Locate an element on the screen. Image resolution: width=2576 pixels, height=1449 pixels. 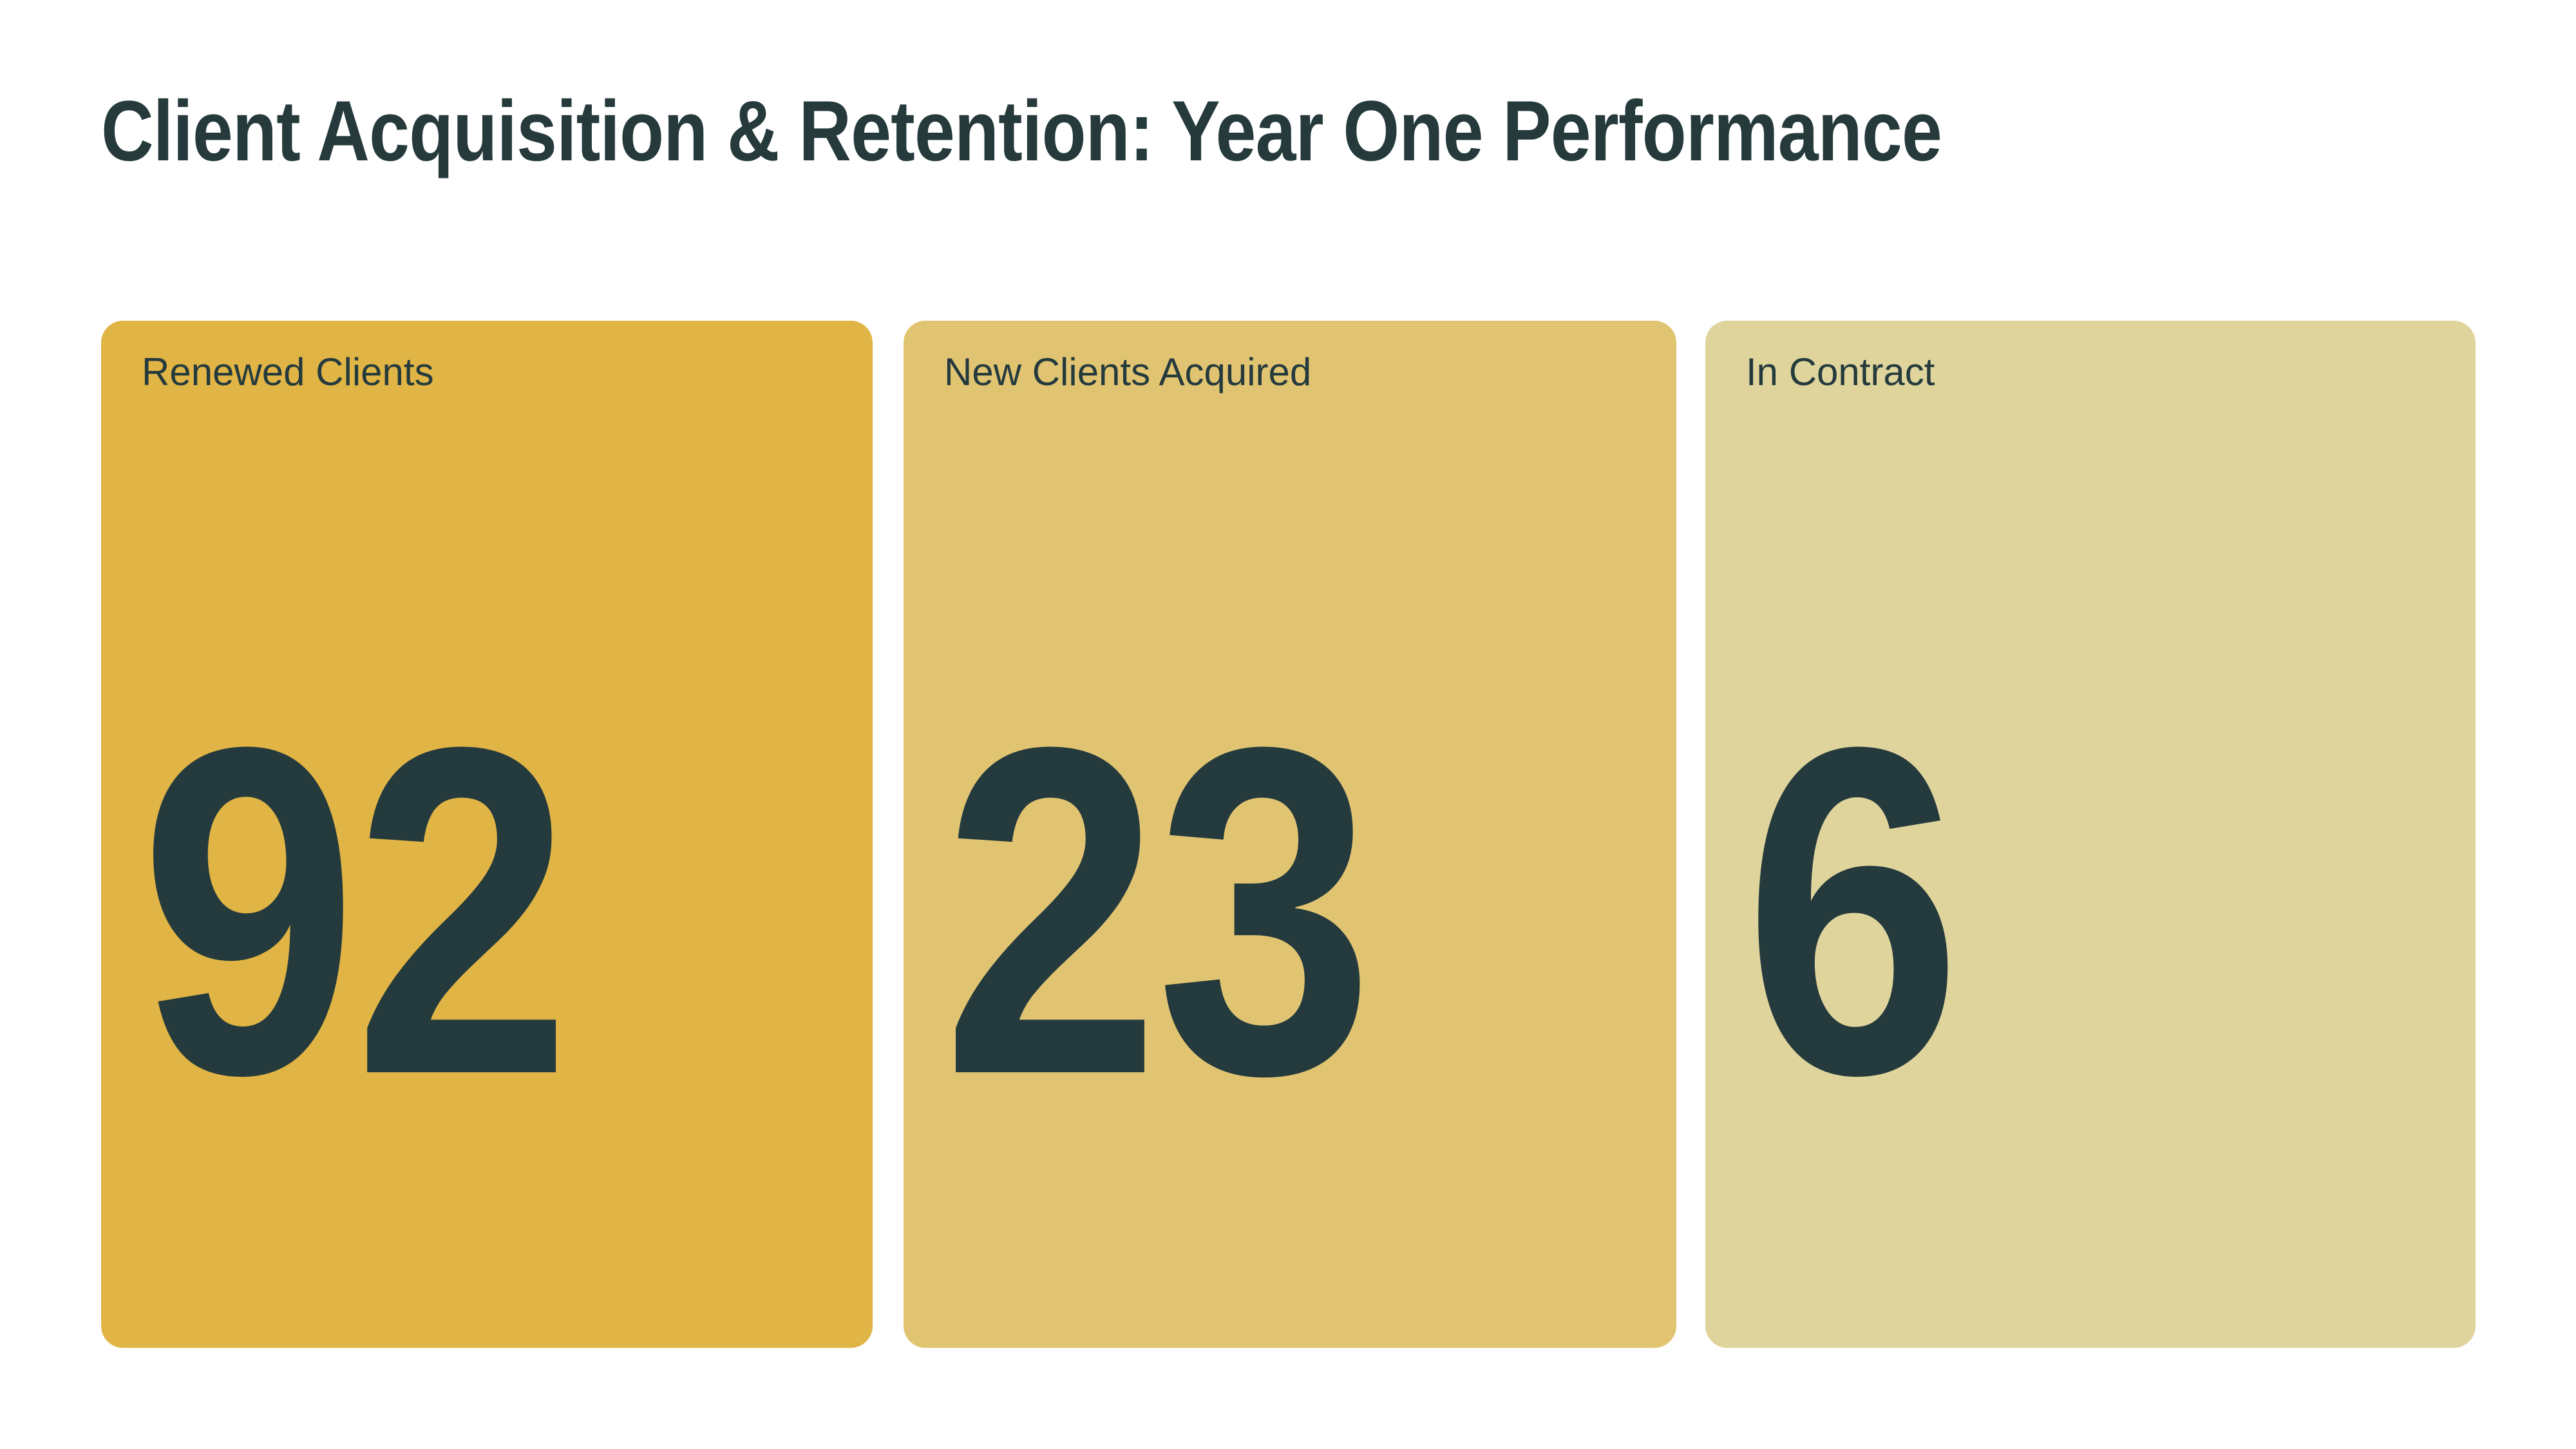
kpi-card-value: 92 is located at coordinates (355, 911).